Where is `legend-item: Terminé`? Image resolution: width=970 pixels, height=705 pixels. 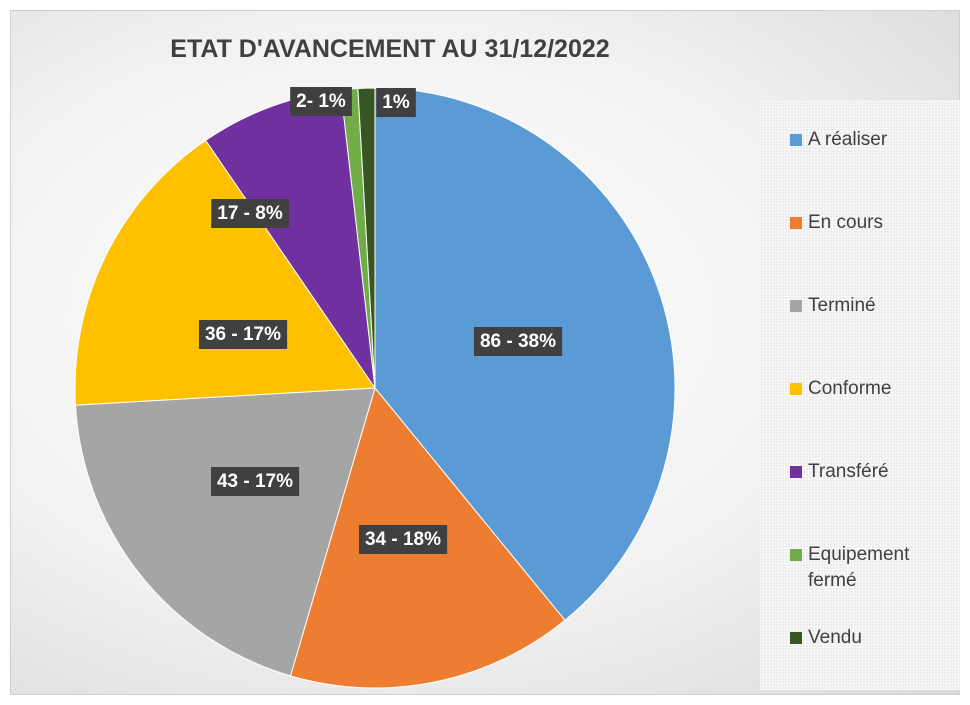 legend-item: Terminé is located at coordinates (870, 306).